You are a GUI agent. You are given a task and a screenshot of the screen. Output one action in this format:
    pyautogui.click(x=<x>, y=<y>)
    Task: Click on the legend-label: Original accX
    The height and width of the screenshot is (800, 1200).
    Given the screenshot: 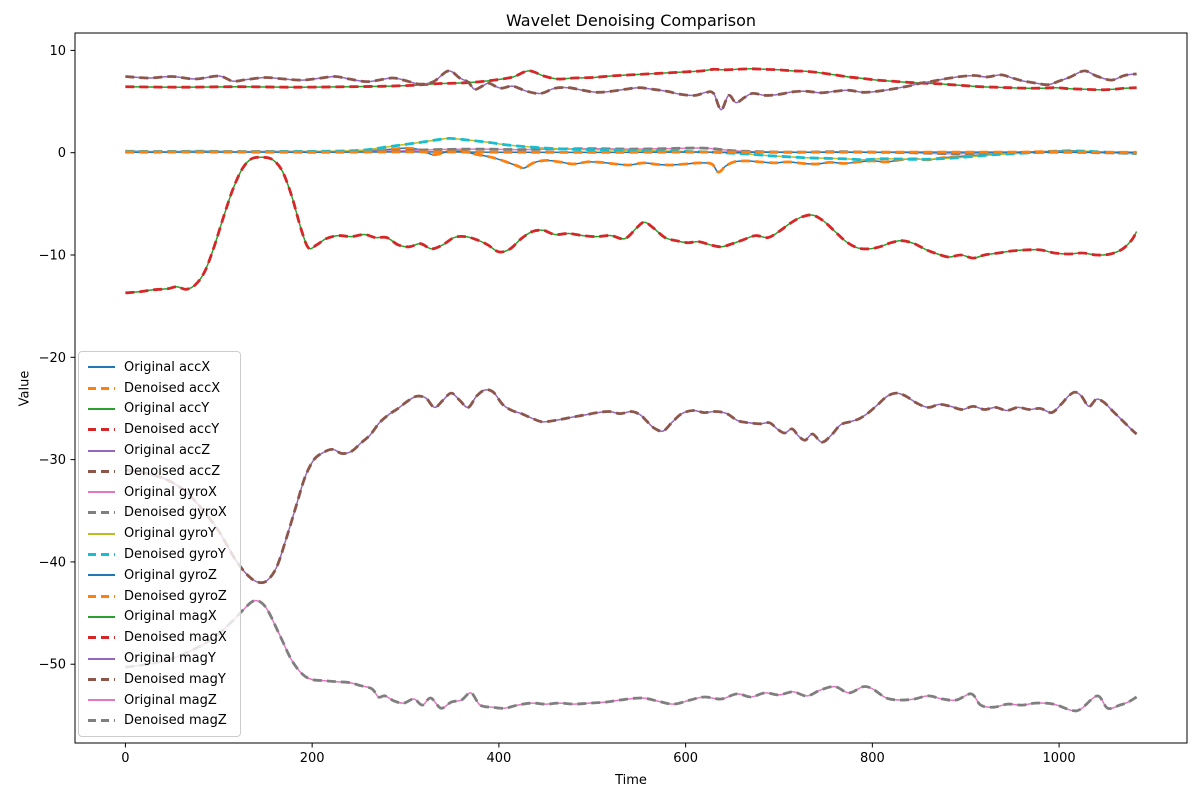 What is the action you would take?
    pyautogui.click(x=167, y=367)
    